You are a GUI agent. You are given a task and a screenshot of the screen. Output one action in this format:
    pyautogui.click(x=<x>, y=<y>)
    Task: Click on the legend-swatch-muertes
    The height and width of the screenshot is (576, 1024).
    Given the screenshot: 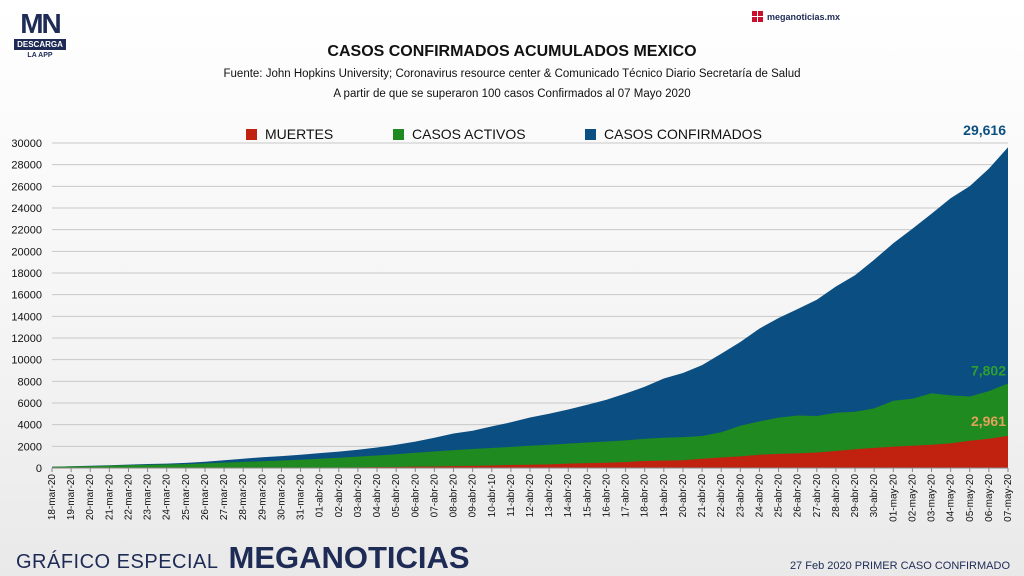 What is the action you would take?
    pyautogui.click(x=251, y=134)
    